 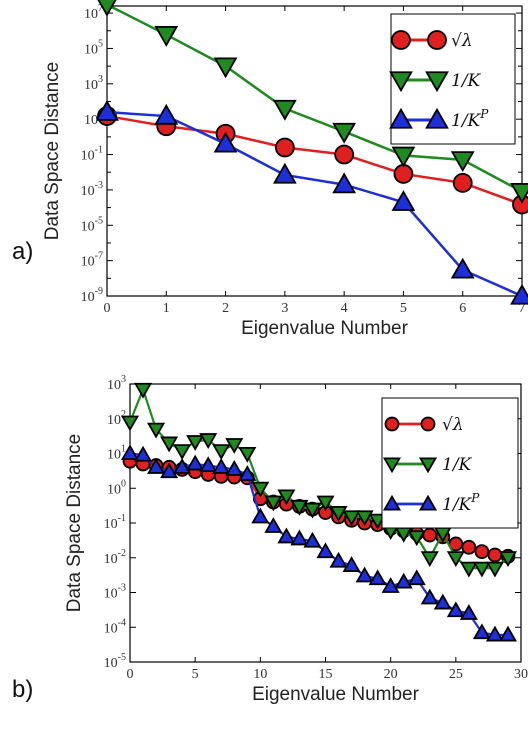 I want to click on y-tick-label: 10⁻⁷, so click(x=92, y=260).